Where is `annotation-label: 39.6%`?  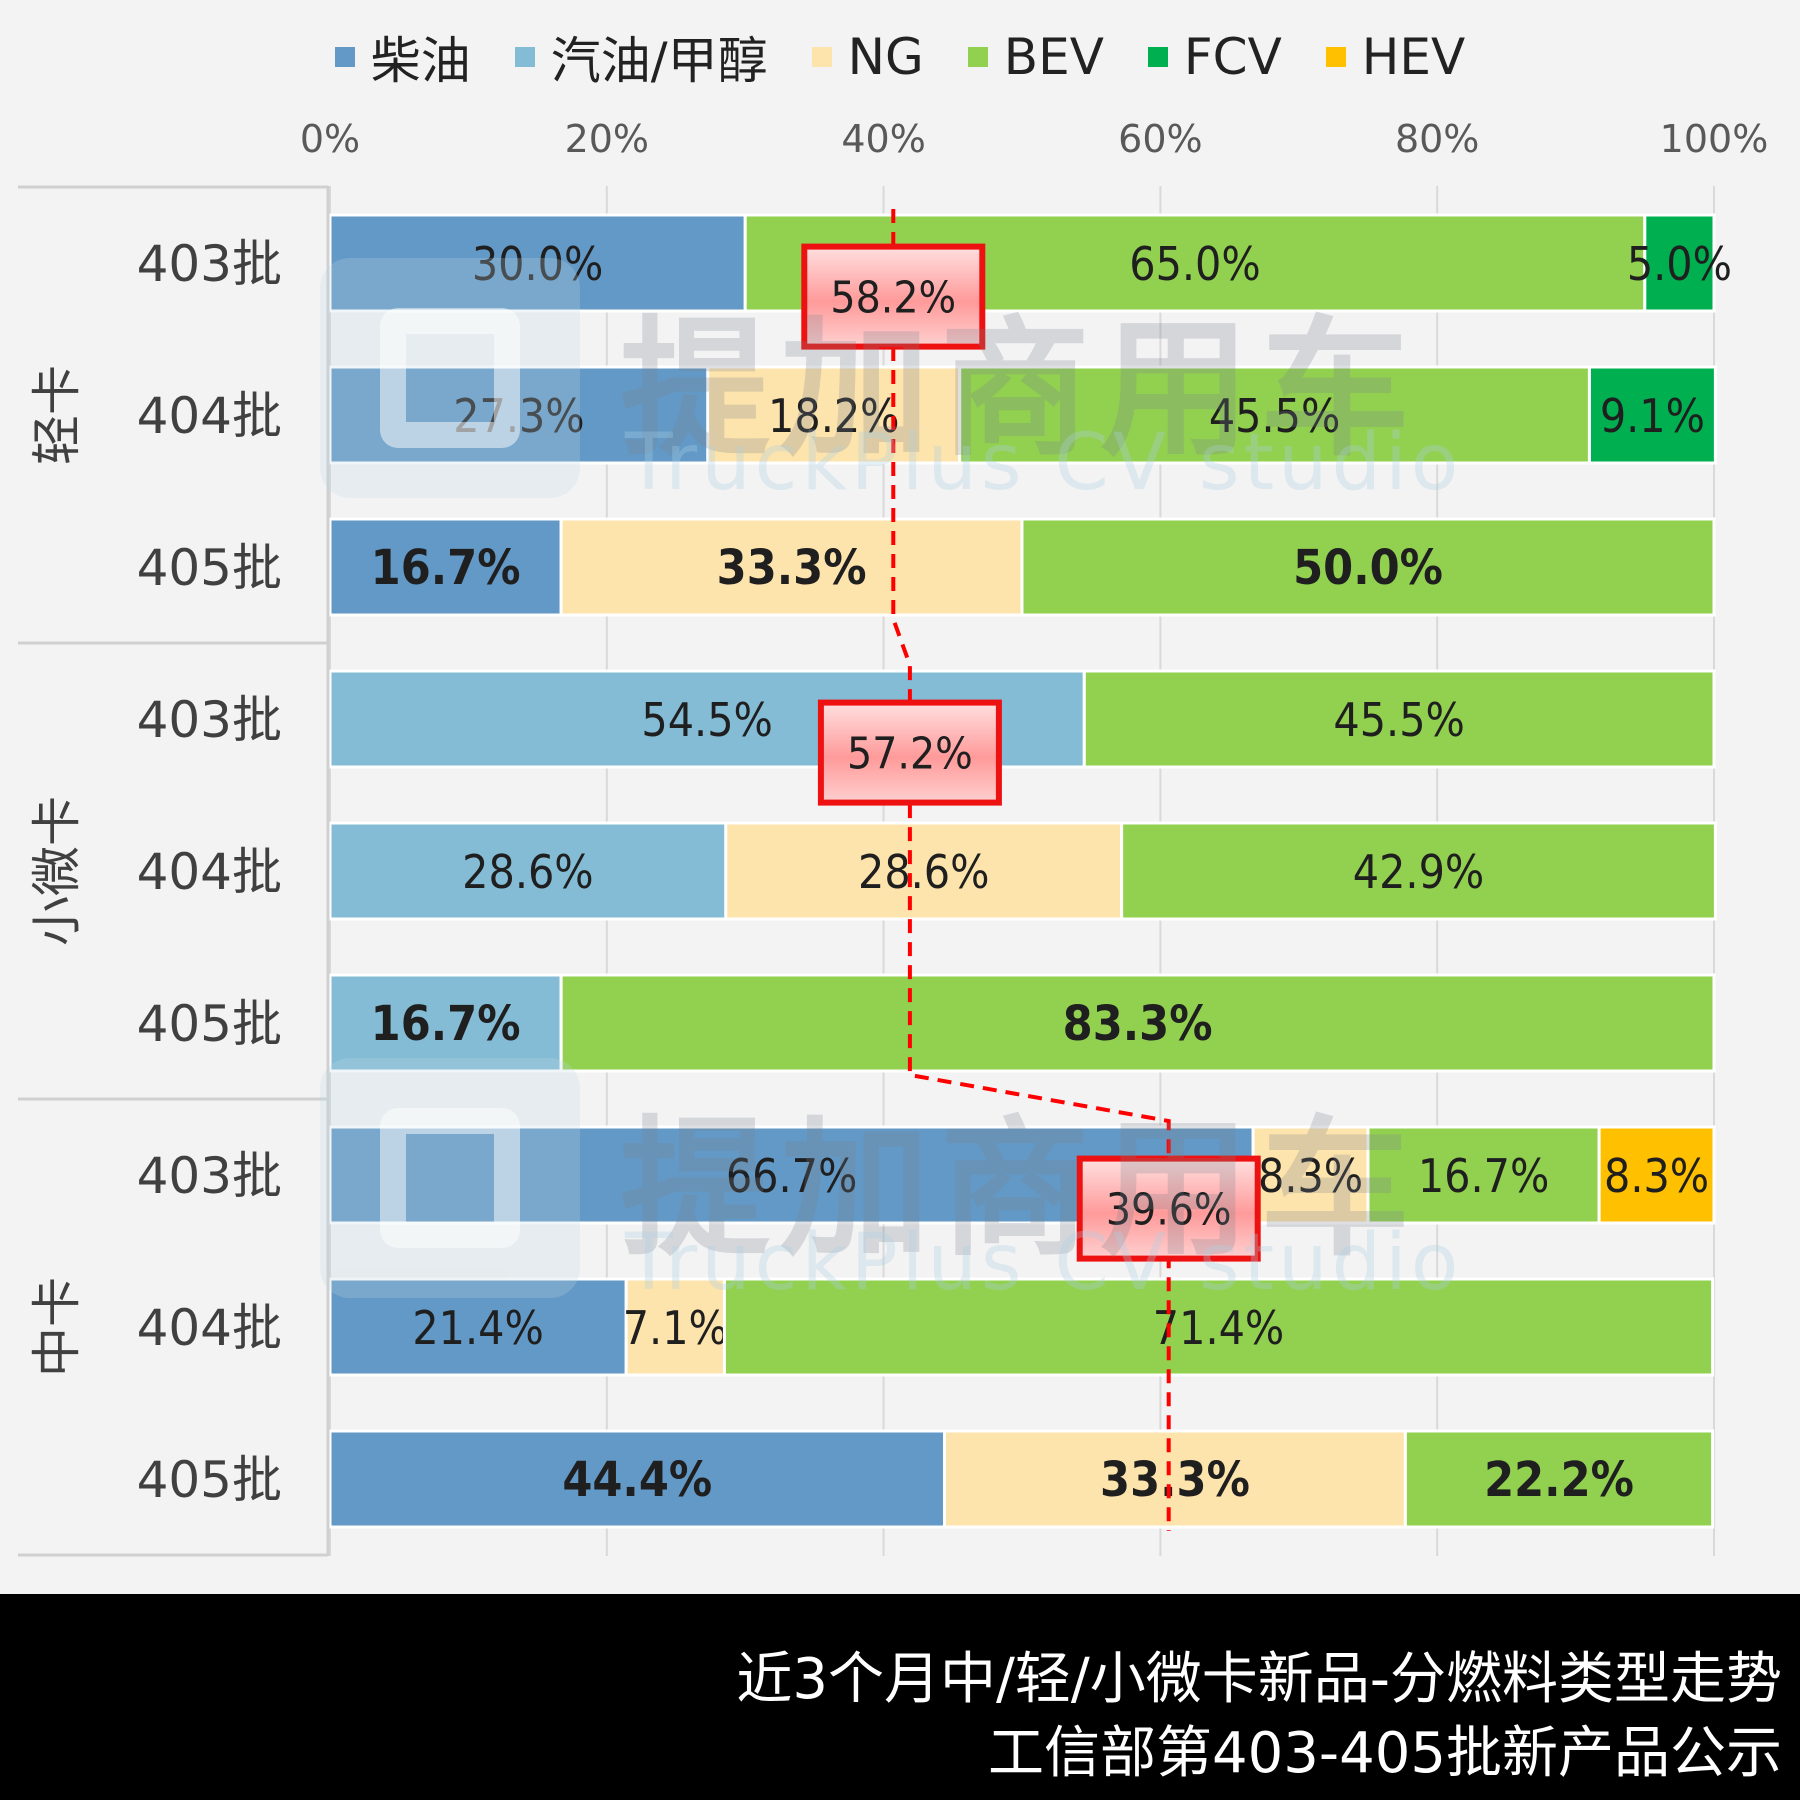
annotation-label: 39.6% is located at coordinates (1169, 1210).